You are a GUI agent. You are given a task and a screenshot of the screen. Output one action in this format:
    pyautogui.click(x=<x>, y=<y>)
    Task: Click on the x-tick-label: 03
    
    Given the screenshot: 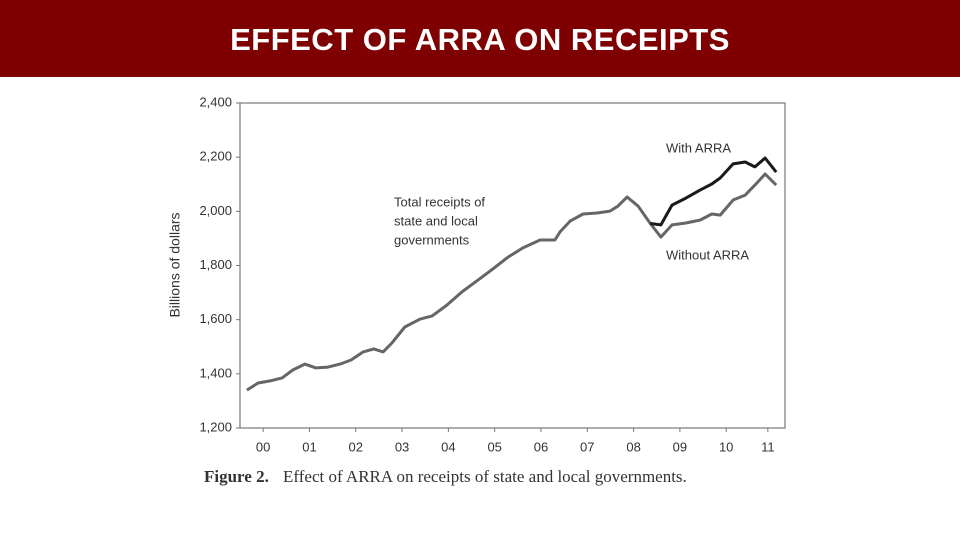 What is the action you would take?
    pyautogui.click(x=402, y=446)
    